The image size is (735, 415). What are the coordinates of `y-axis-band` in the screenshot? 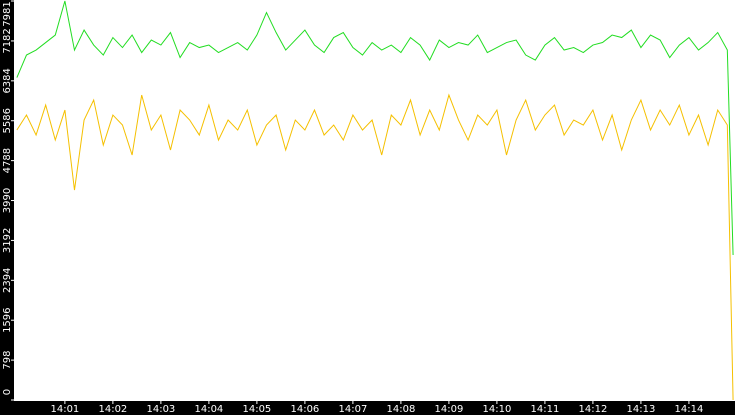 It's located at (7, 207).